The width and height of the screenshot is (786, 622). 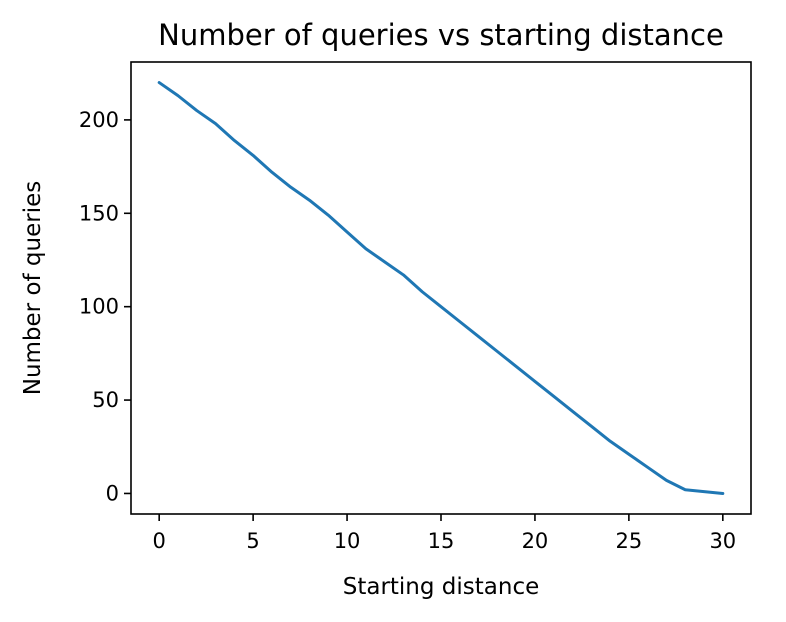 I want to click on y-tick-label: 150, so click(x=99, y=213).